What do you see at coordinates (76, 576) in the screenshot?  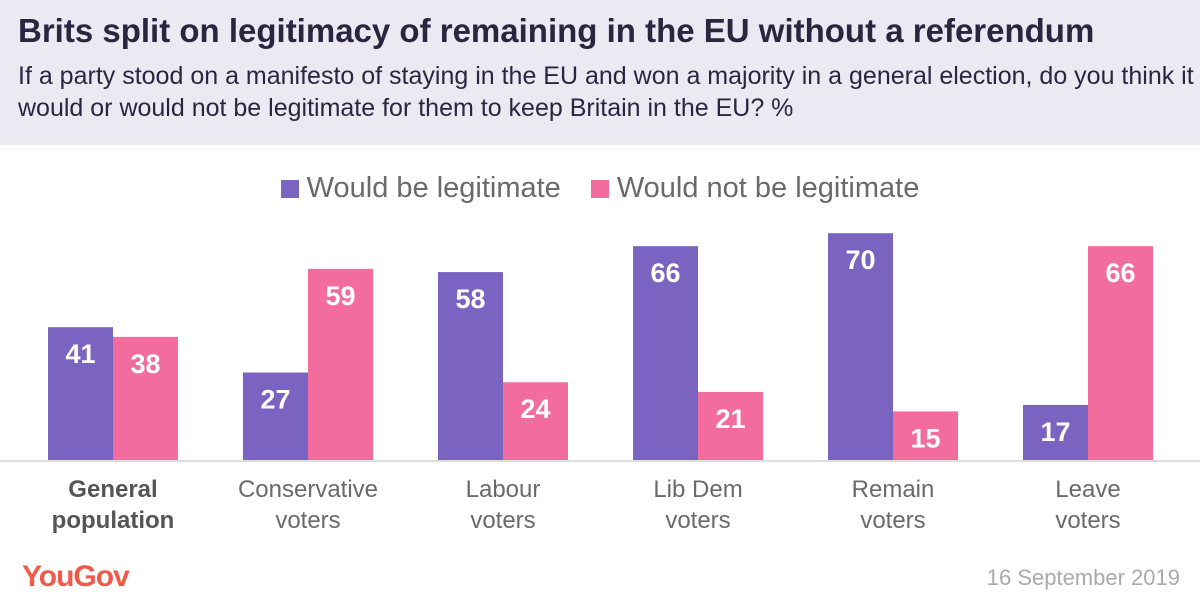 I see `yougov-logo: YouGov` at bounding box center [76, 576].